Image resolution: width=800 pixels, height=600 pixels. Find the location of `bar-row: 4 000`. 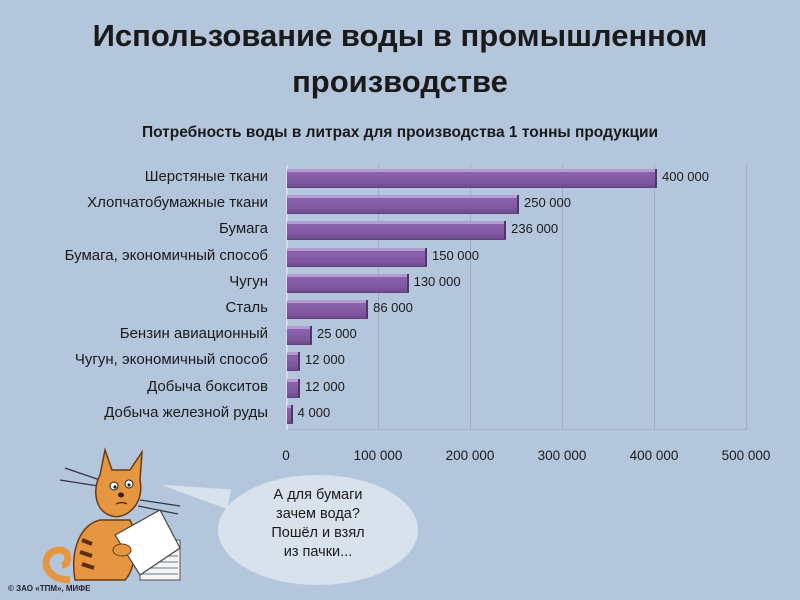

bar-row: 4 000 is located at coordinates (516, 414).